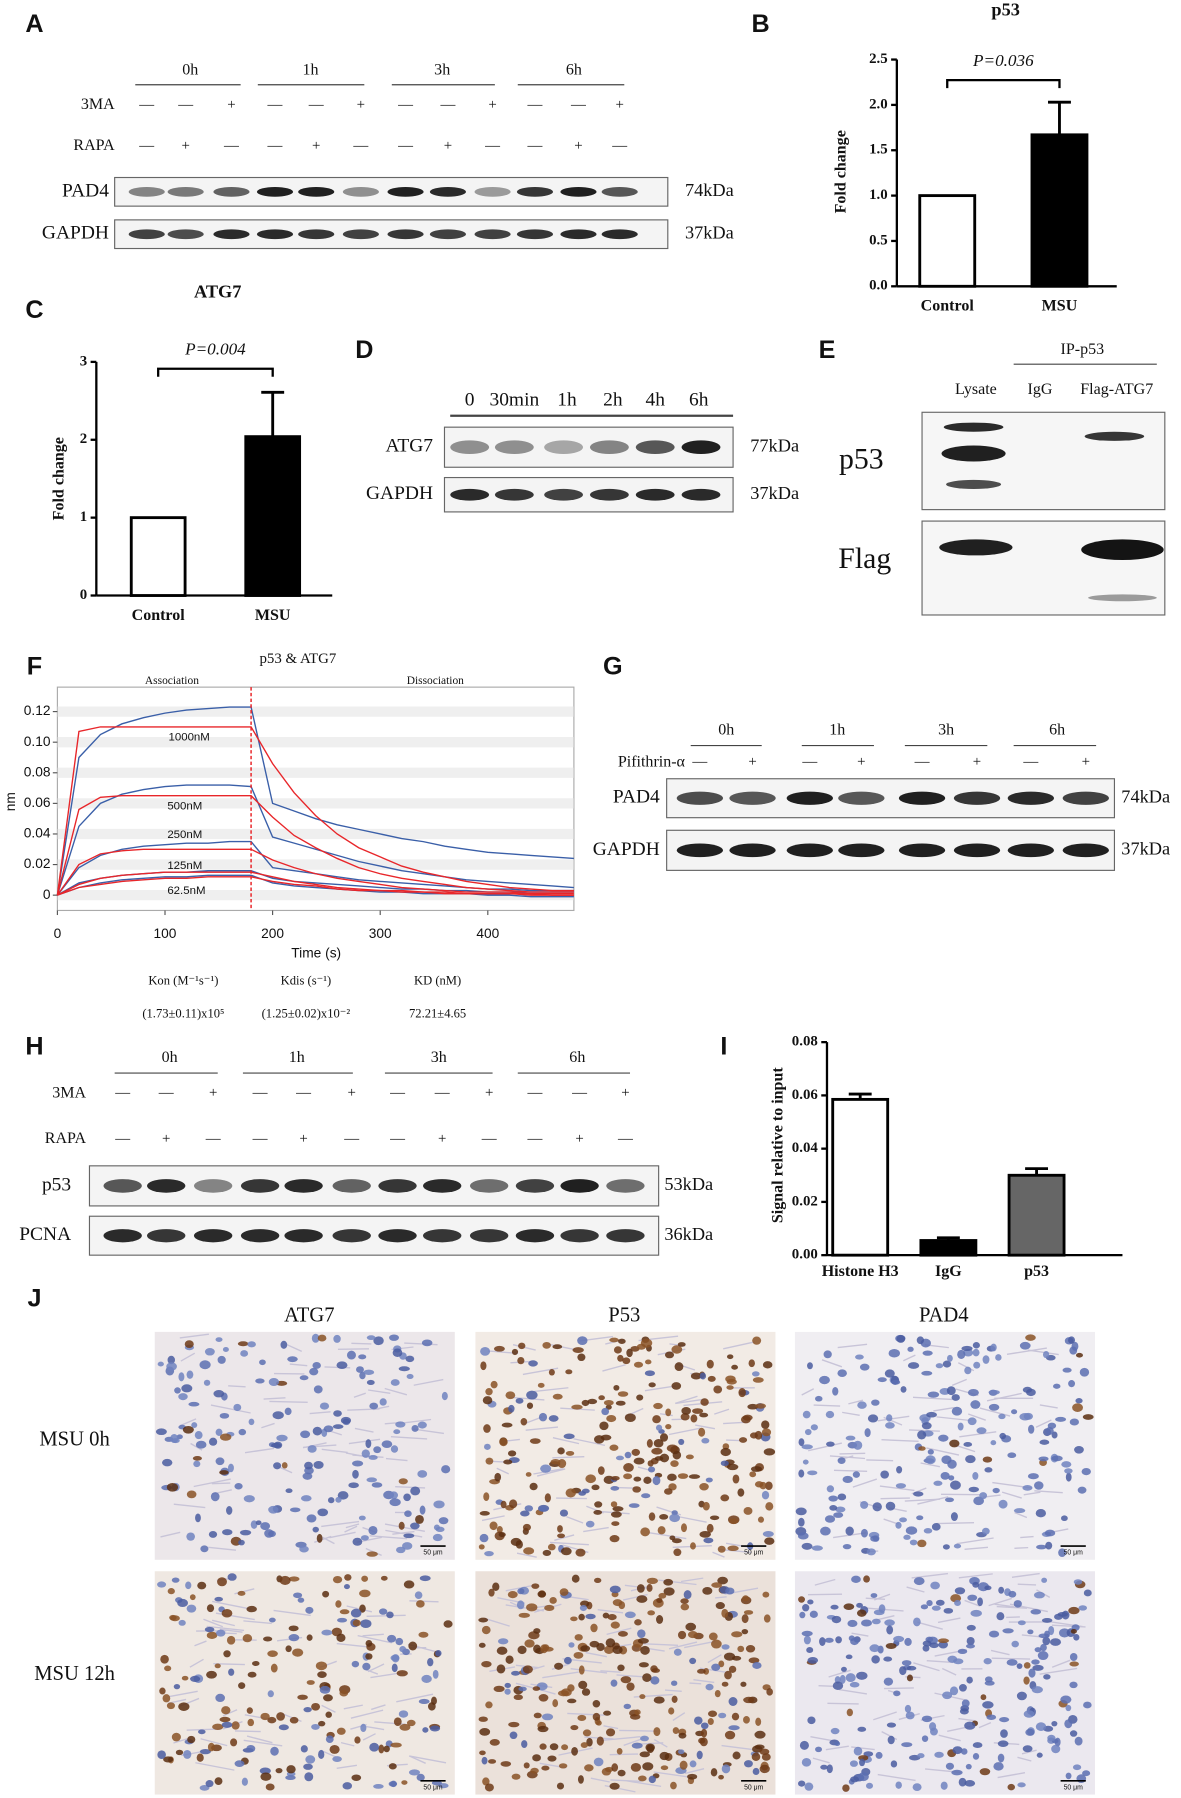 The height and width of the screenshot is (1798, 1181). Describe the element at coordinates (709, 232) in the screenshot. I see `band-size: 37kDa` at that location.